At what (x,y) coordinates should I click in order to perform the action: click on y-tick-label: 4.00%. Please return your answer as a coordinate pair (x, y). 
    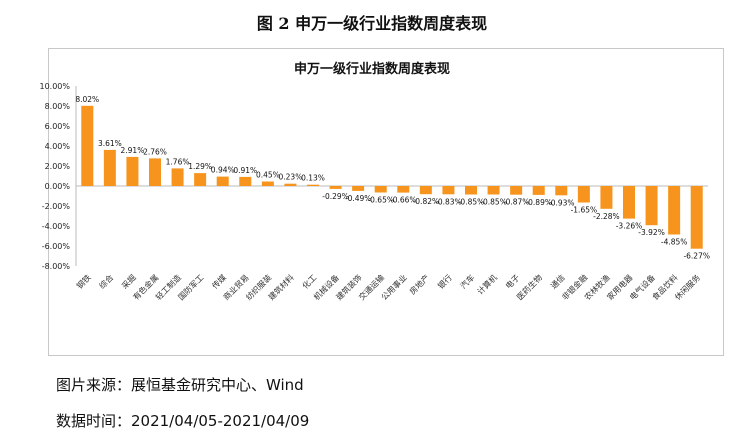
    Looking at the image, I should click on (58, 146).